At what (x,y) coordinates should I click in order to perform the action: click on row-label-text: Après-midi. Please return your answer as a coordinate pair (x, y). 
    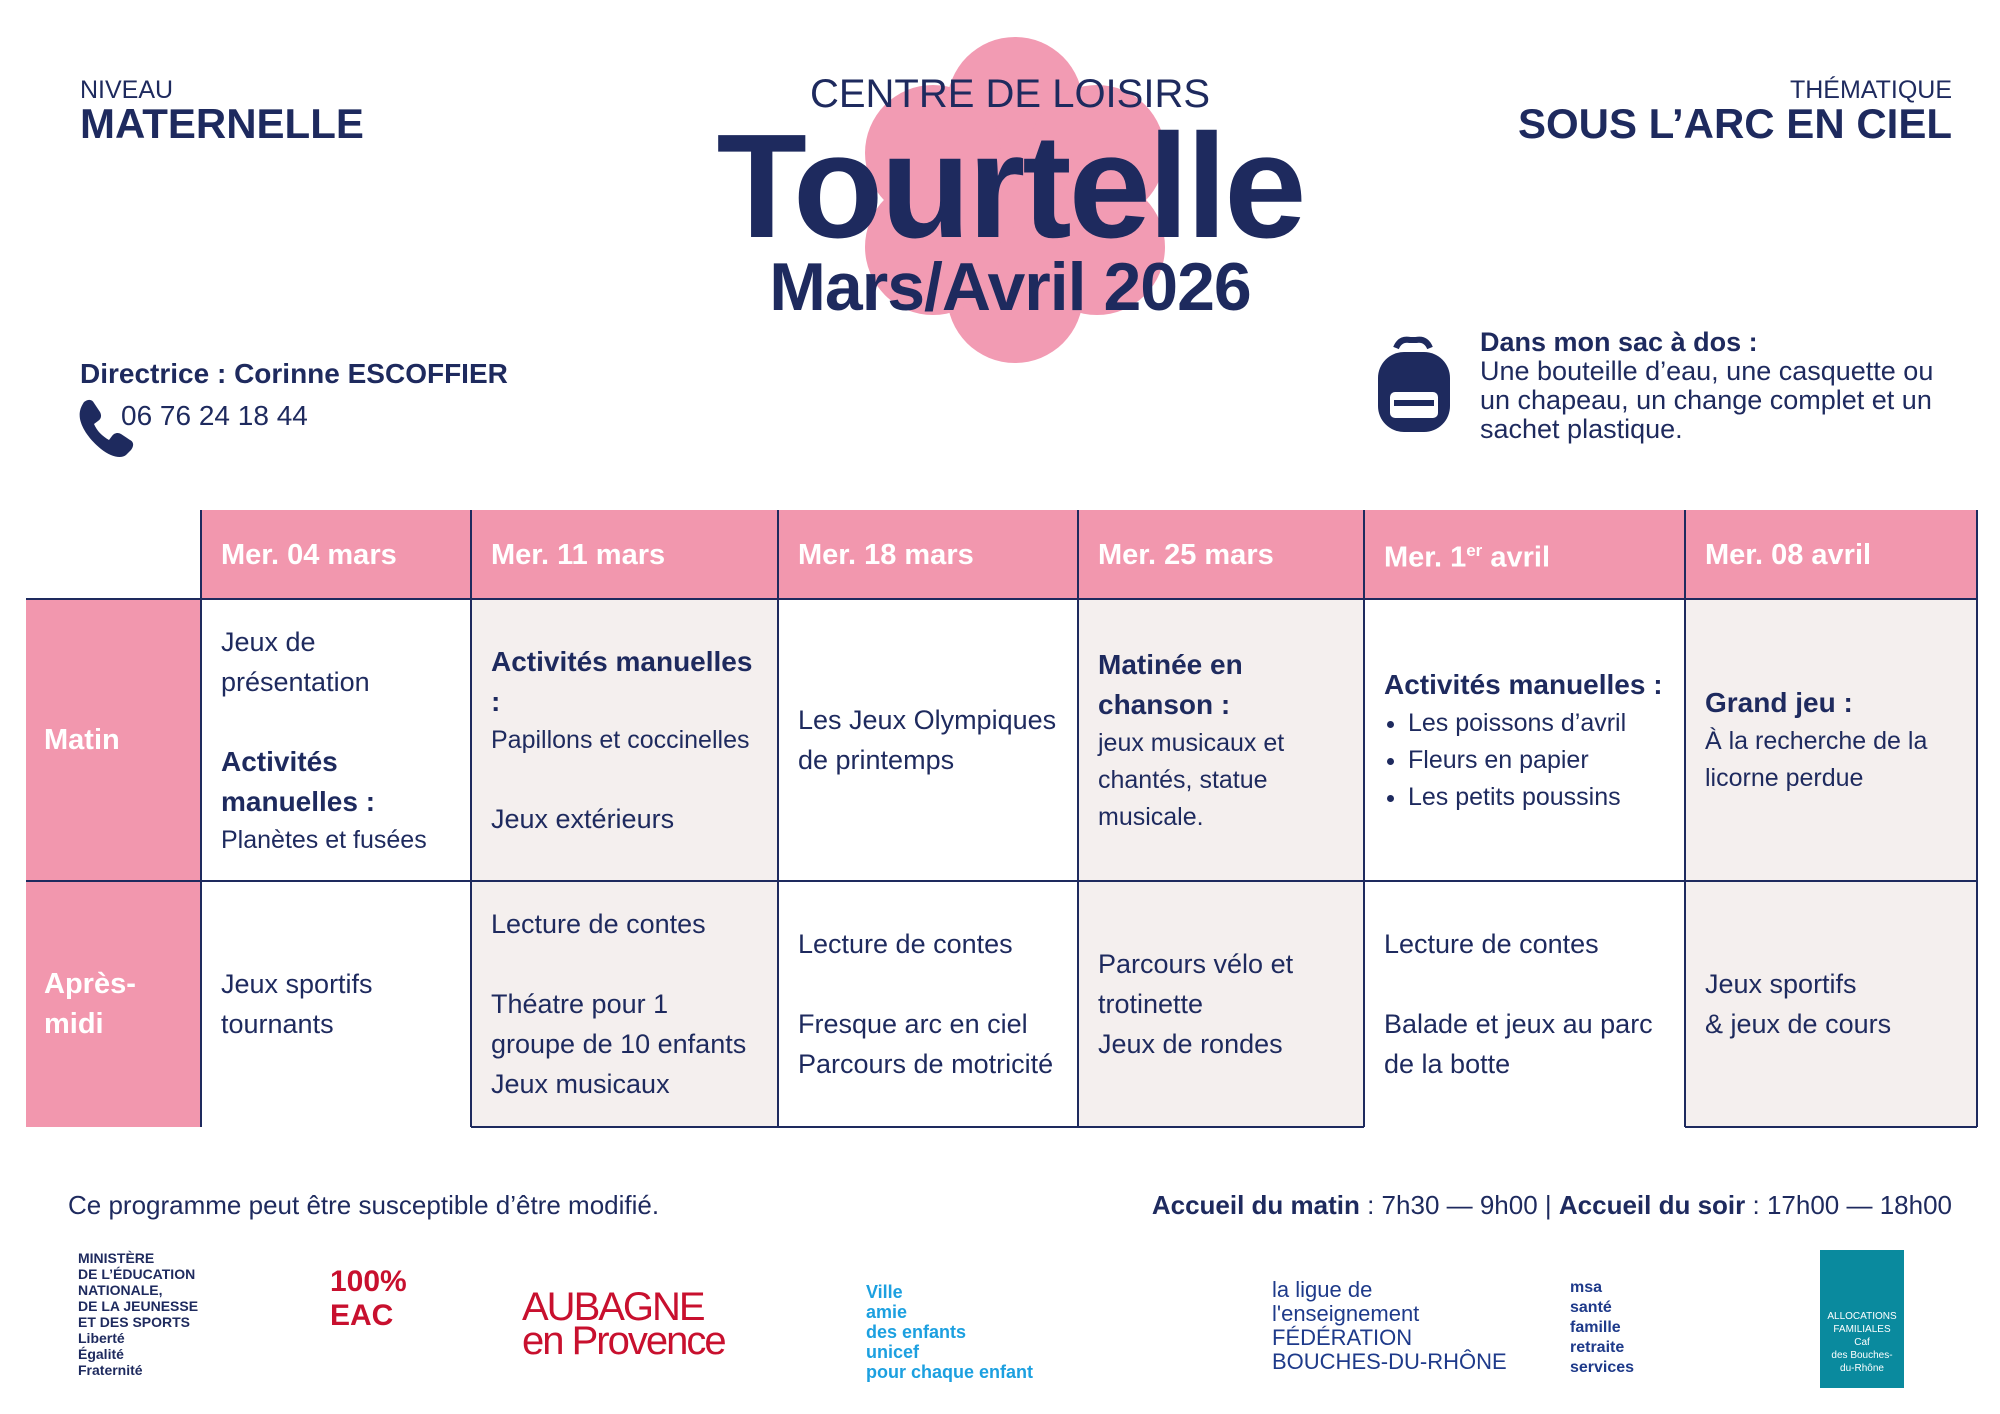
    Looking at the image, I should click on (90, 1004).